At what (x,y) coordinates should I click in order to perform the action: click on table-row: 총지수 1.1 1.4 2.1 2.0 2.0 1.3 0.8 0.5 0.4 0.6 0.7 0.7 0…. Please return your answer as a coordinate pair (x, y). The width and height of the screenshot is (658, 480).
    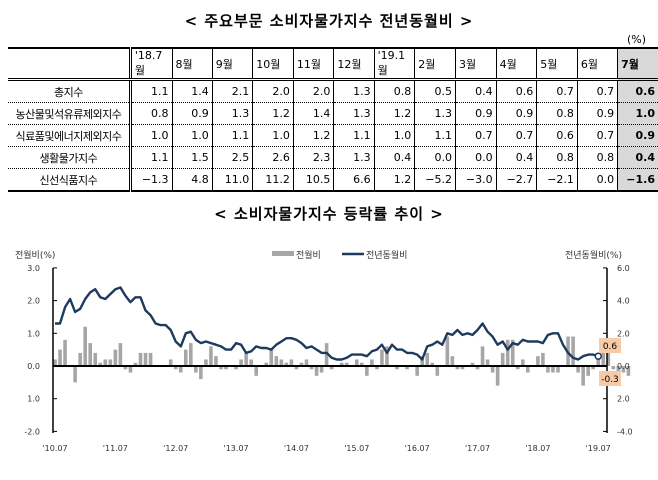
    Looking at the image, I should click on (333, 91).